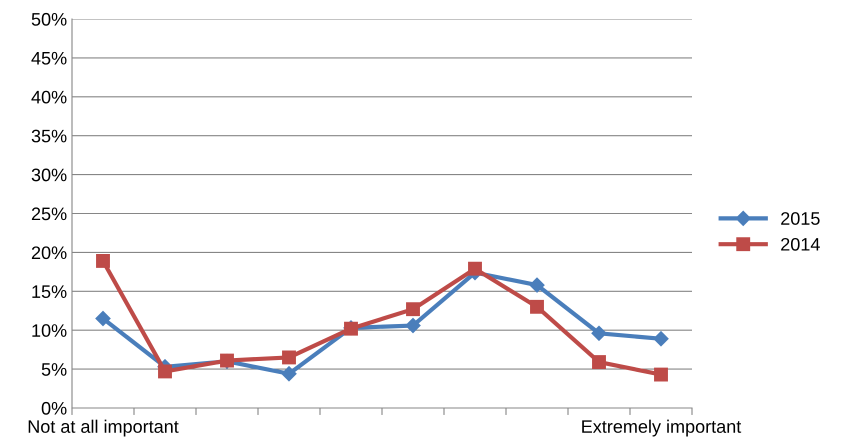 The width and height of the screenshot is (848, 445). What do you see at coordinates (800, 244) in the screenshot?
I see `legend-label: 2014` at bounding box center [800, 244].